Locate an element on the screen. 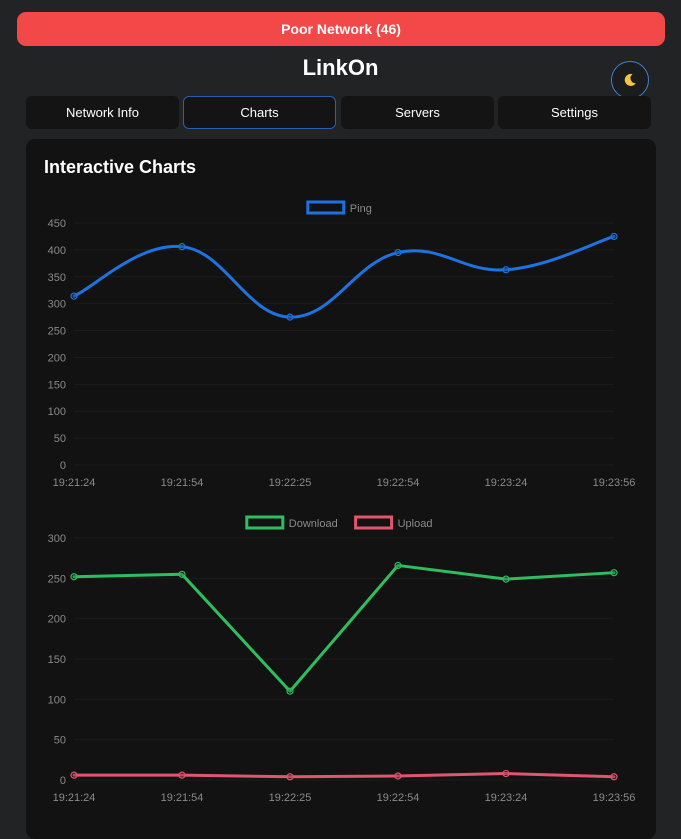  legend-item-download: Download is located at coordinates (291, 522).